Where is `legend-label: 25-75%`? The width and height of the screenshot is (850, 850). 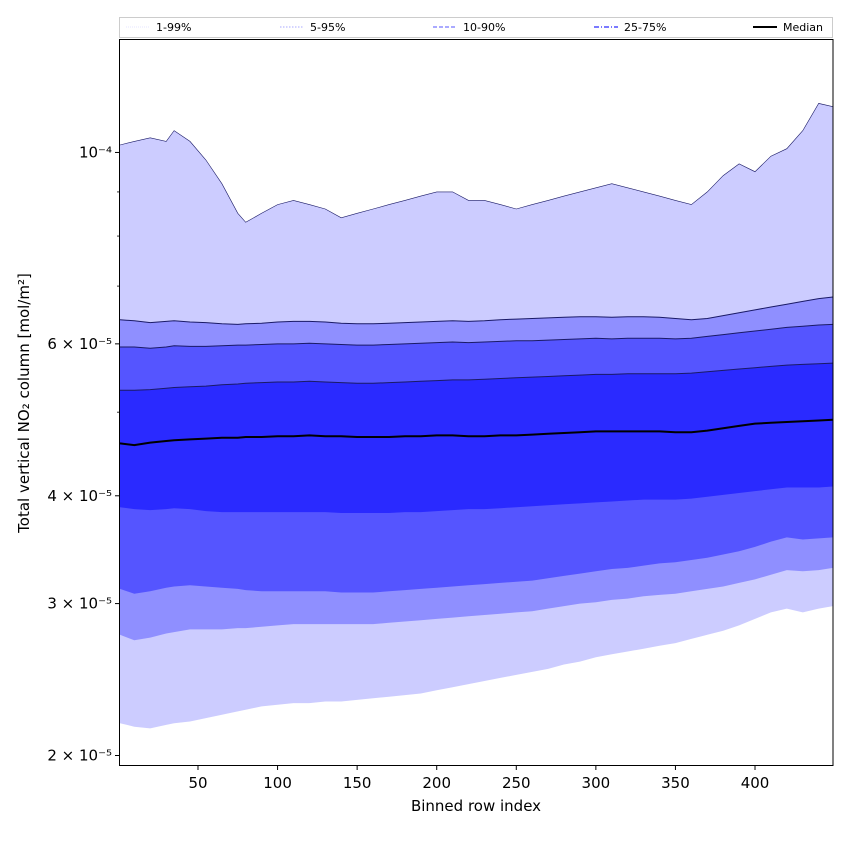 legend-label: 25-75% is located at coordinates (645, 27).